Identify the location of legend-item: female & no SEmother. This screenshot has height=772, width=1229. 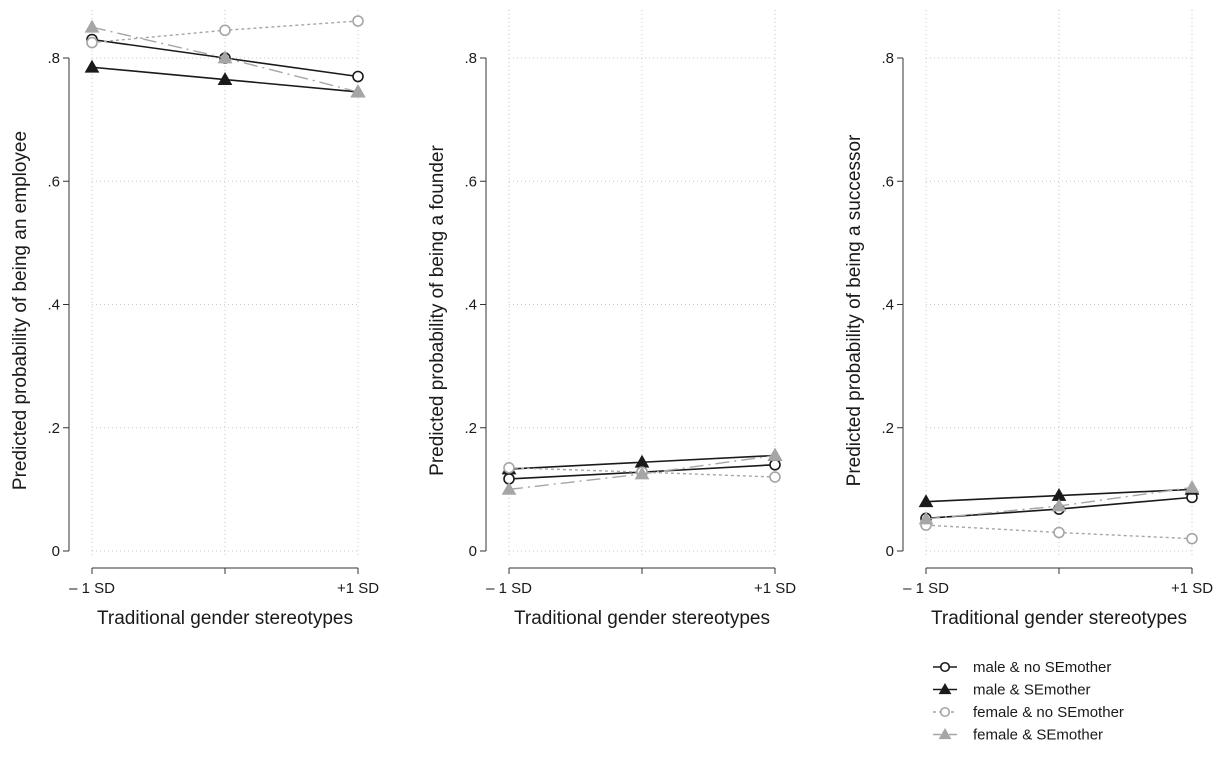
(1028, 712).